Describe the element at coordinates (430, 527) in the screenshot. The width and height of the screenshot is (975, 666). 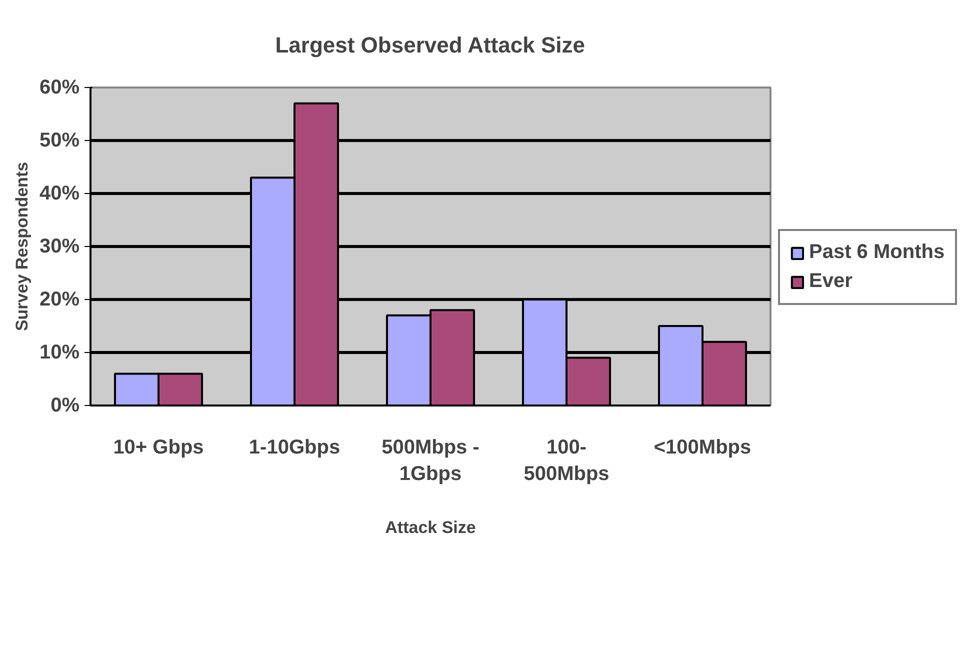
I see `x-axis-title: Attack Size` at that location.